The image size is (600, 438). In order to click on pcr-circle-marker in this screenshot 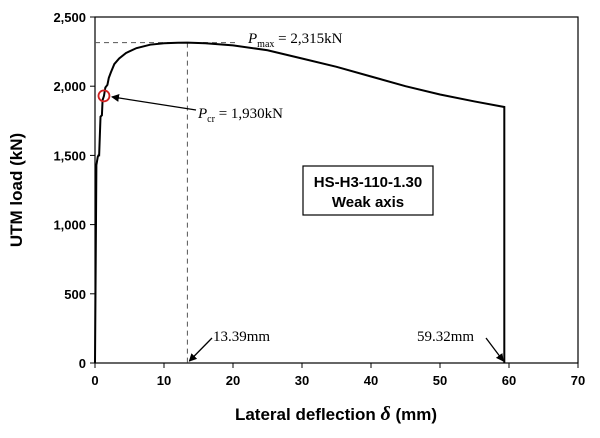, I will do `click(104, 96)`.